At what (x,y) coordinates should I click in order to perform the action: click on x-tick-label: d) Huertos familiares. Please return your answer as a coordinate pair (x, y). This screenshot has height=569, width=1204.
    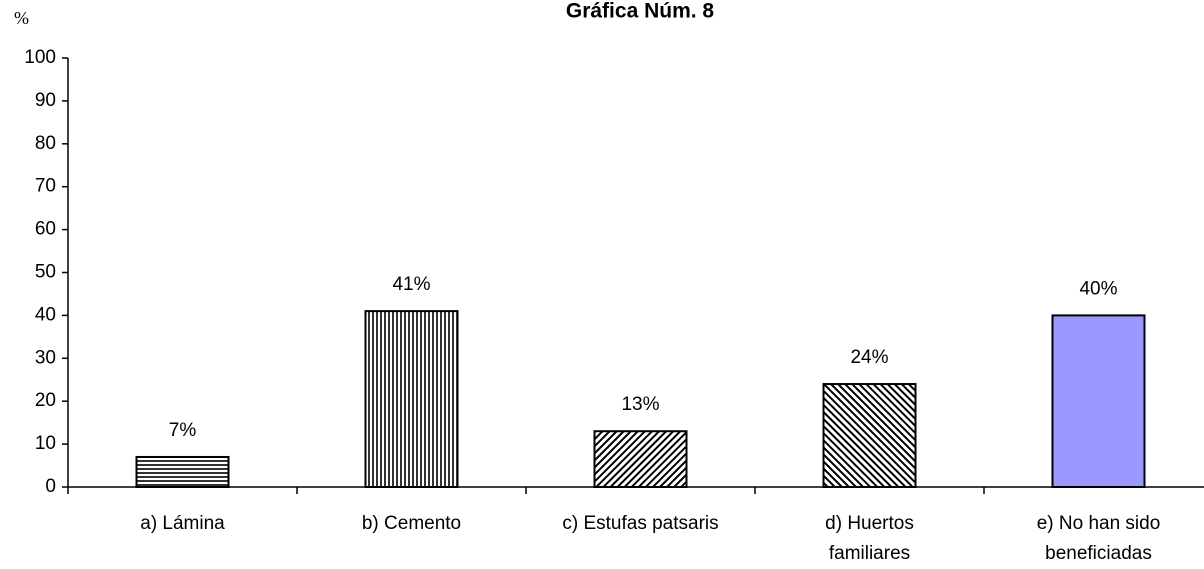
    Looking at the image, I should click on (870, 539).